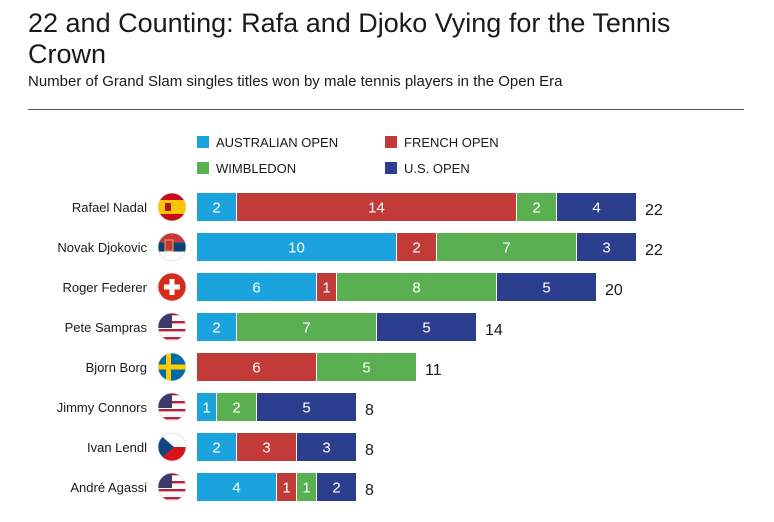  I want to click on switzerland-flag-icon, so click(172, 287).